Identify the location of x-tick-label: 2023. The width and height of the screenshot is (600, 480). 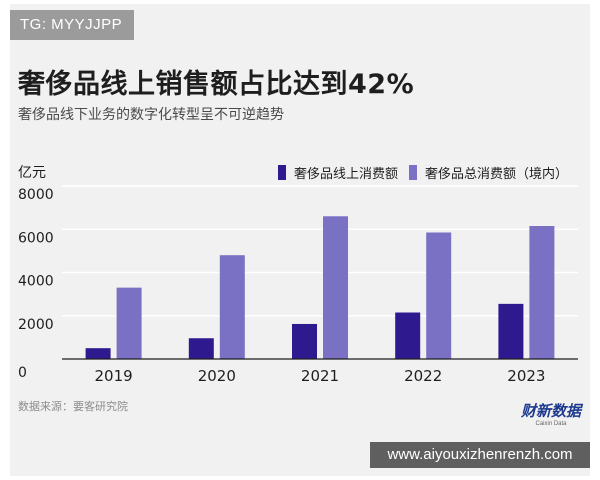
(526, 376).